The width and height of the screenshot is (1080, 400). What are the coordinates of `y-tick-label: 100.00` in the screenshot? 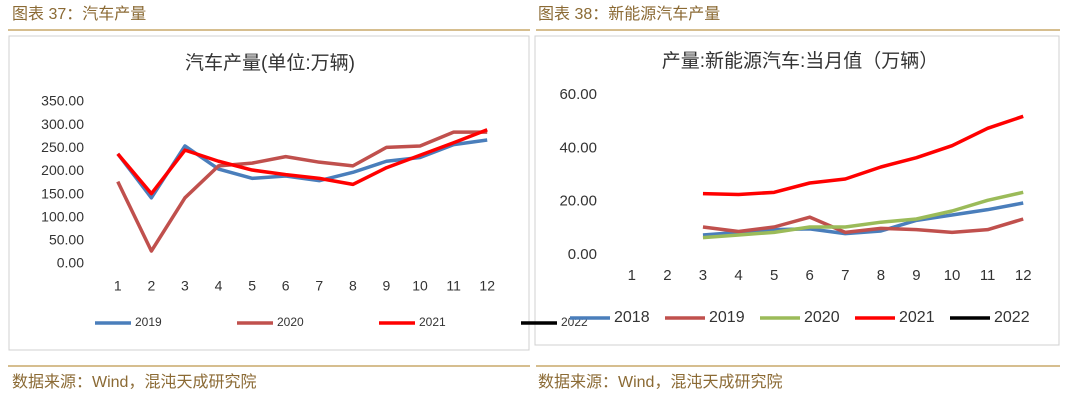 It's located at (62, 216).